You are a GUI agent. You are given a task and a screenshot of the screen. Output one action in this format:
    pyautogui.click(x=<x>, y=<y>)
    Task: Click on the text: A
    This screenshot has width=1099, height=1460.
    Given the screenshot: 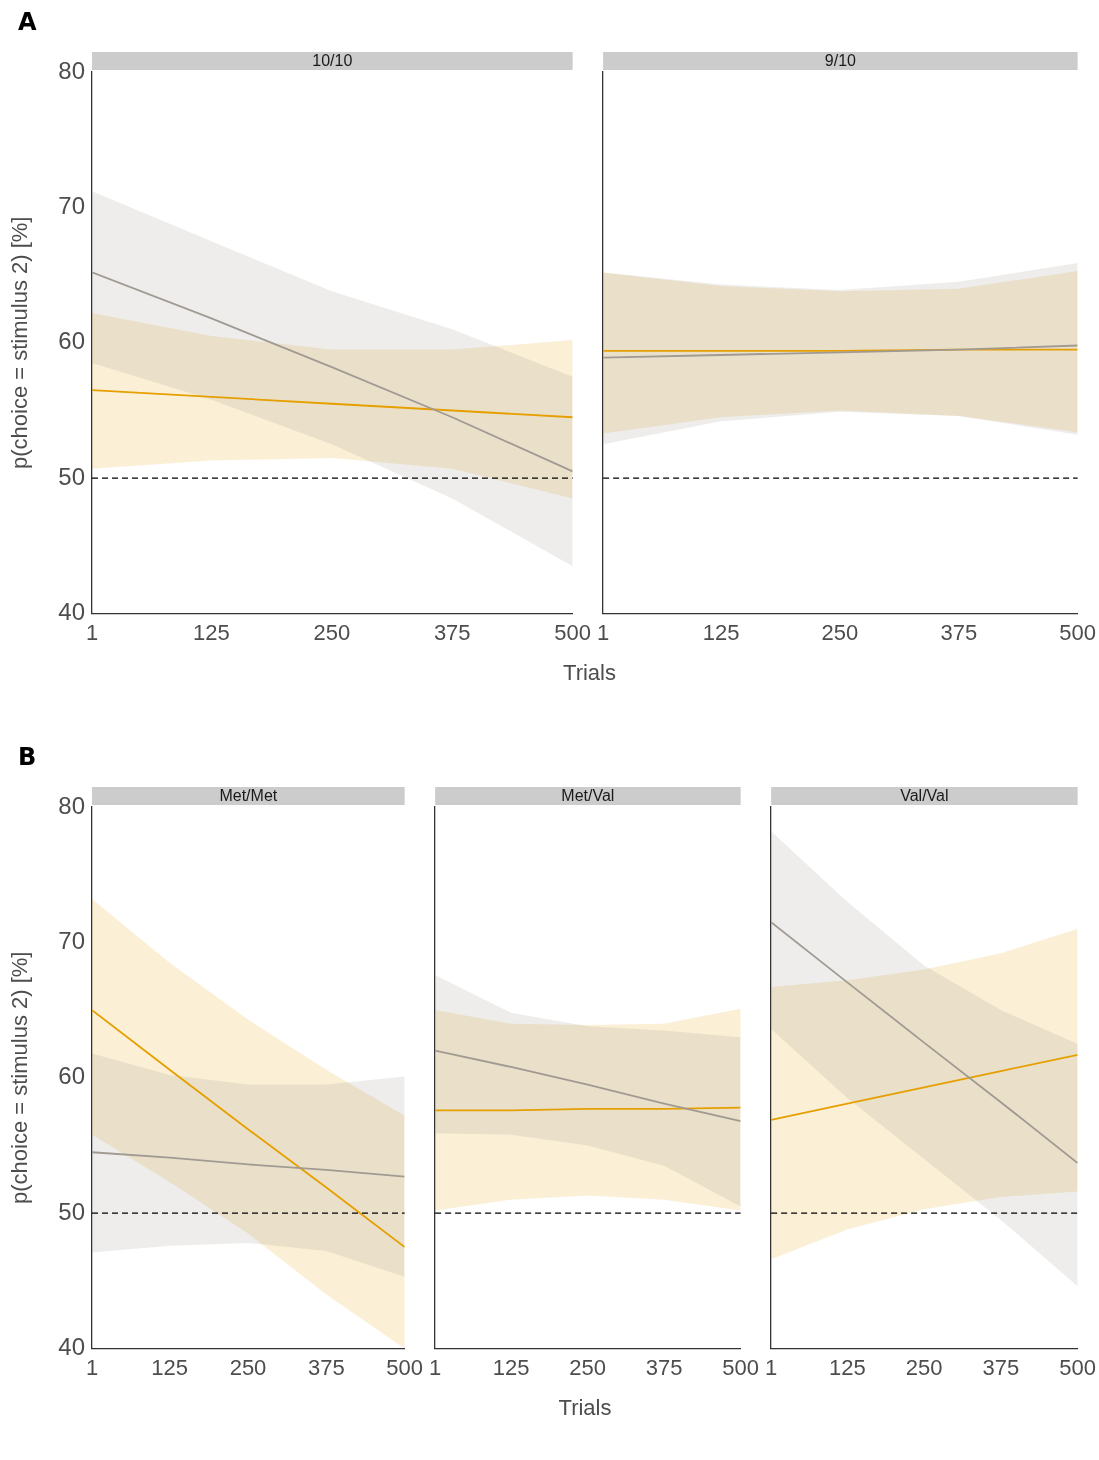 What is the action you would take?
    pyautogui.click(x=27, y=22)
    